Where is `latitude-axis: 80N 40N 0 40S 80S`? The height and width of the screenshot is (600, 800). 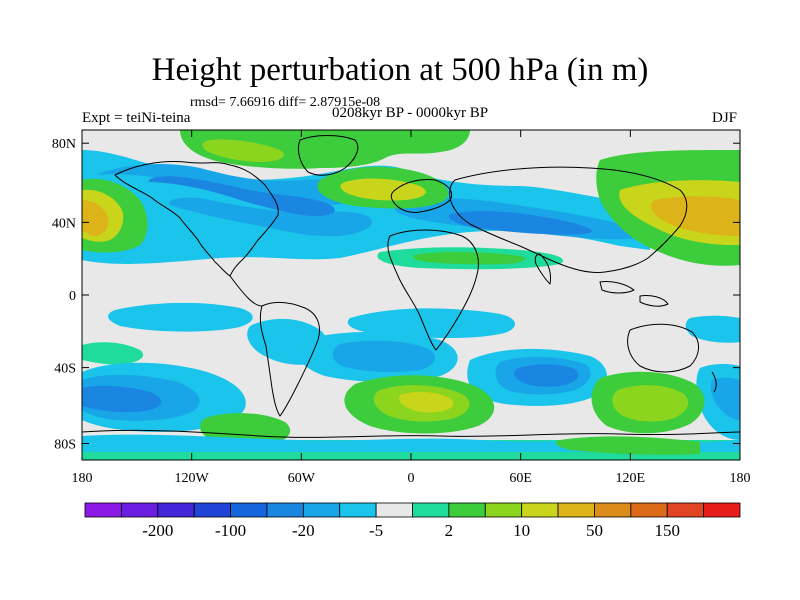
latitude-axis: 80N 40N 0 40S 80S is located at coordinates (64, 294).